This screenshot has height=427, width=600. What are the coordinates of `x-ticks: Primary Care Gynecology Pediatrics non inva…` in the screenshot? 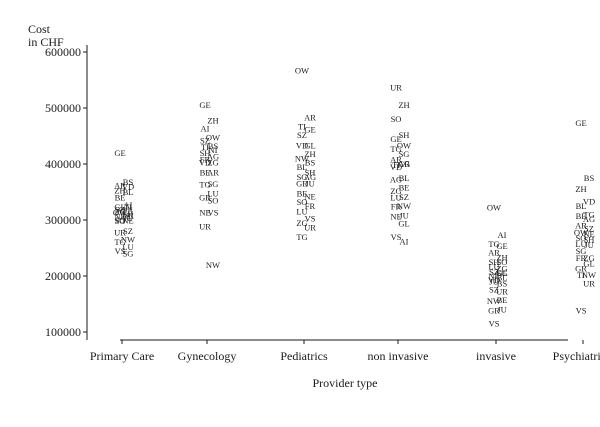 It's located at (345, 351).